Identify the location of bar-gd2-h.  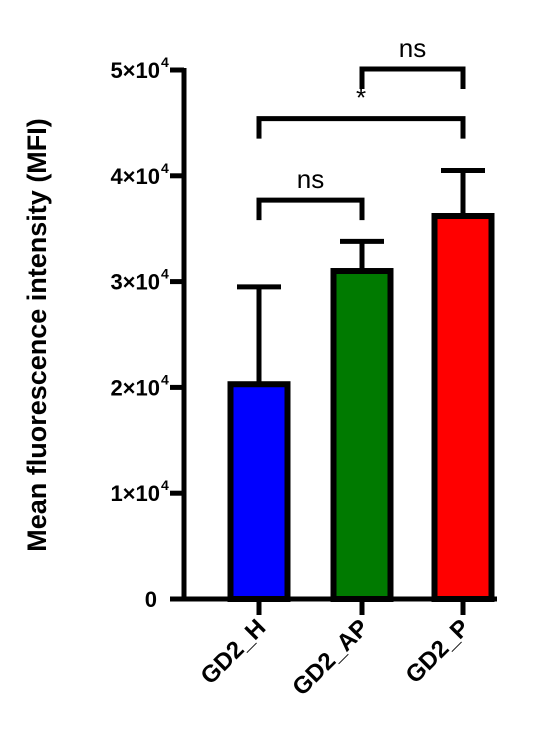
(259, 492).